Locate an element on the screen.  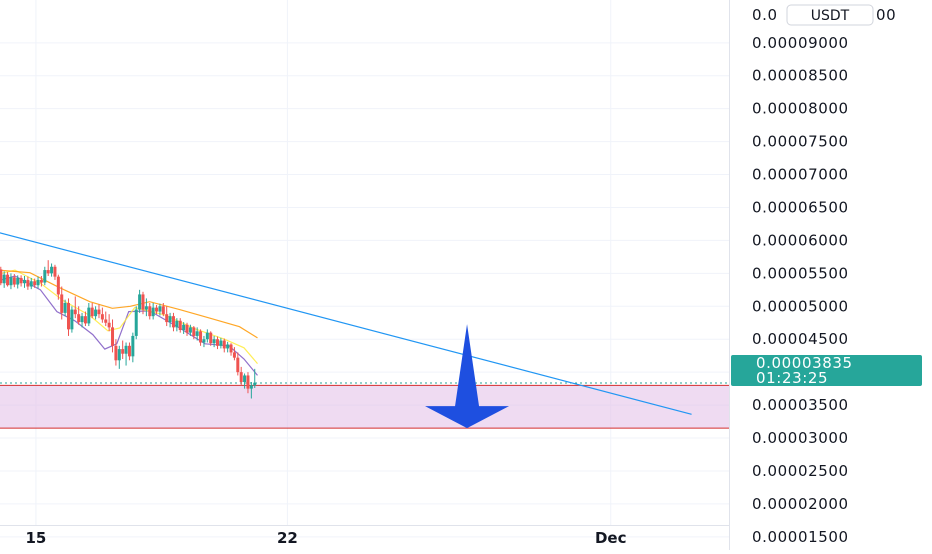
down-arrow-annotation is located at coordinates (467, 376).